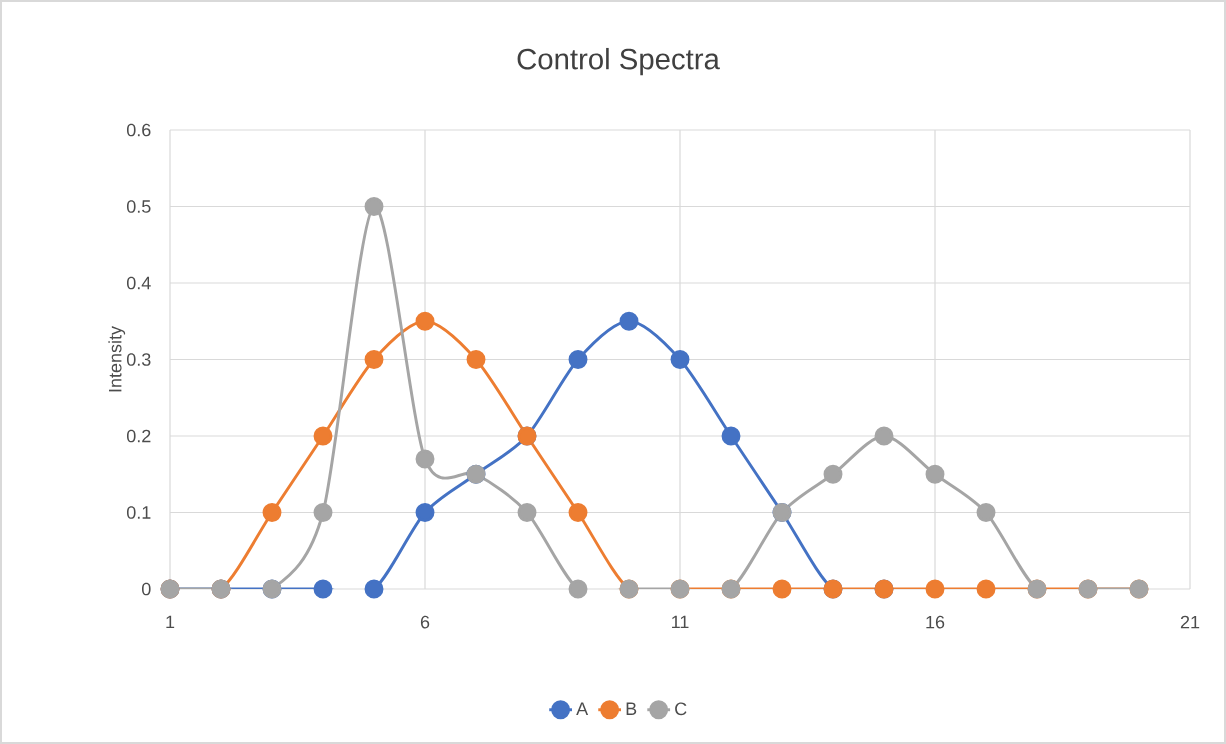  What do you see at coordinates (138, 359) in the screenshot?
I see `y-tick-label: 0.3` at bounding box center [138, 359].